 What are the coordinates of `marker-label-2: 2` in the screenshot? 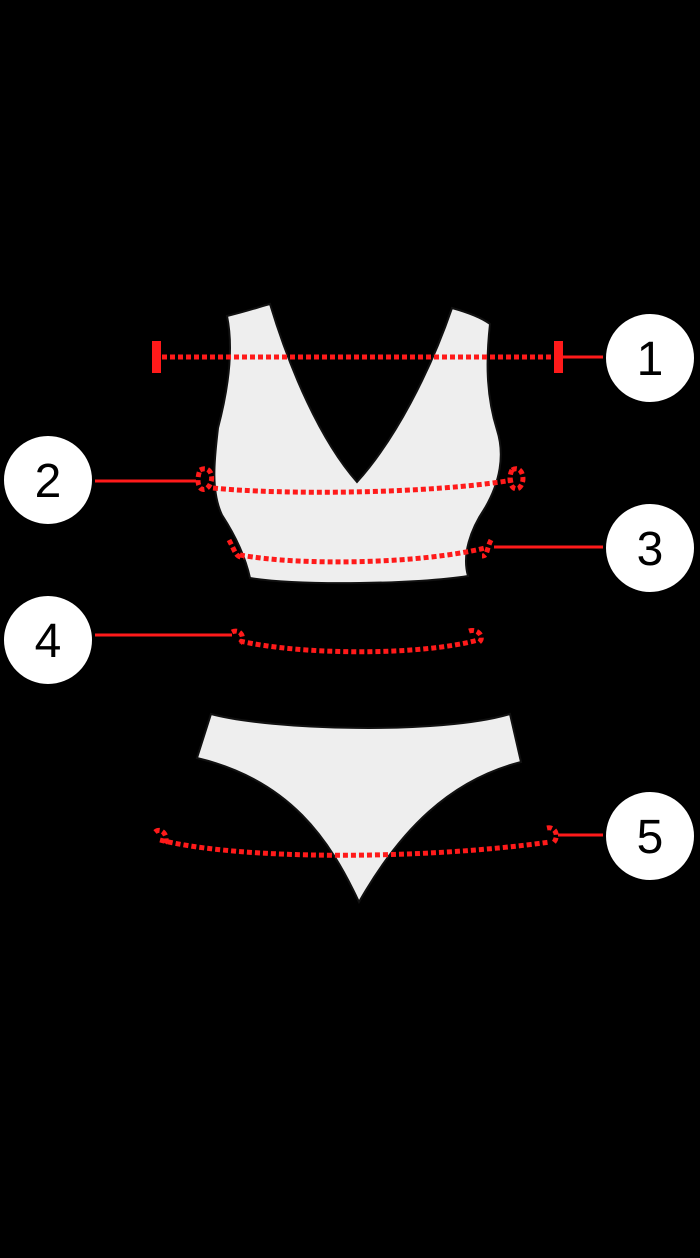 It's located at (48, 481).